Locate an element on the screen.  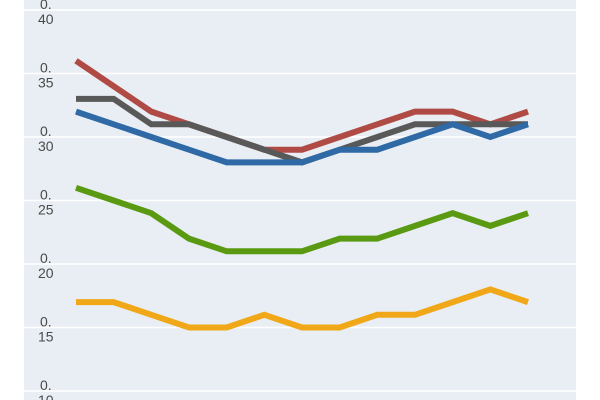
y-tick-label-value: 35 is located at coordinates (46, 83).